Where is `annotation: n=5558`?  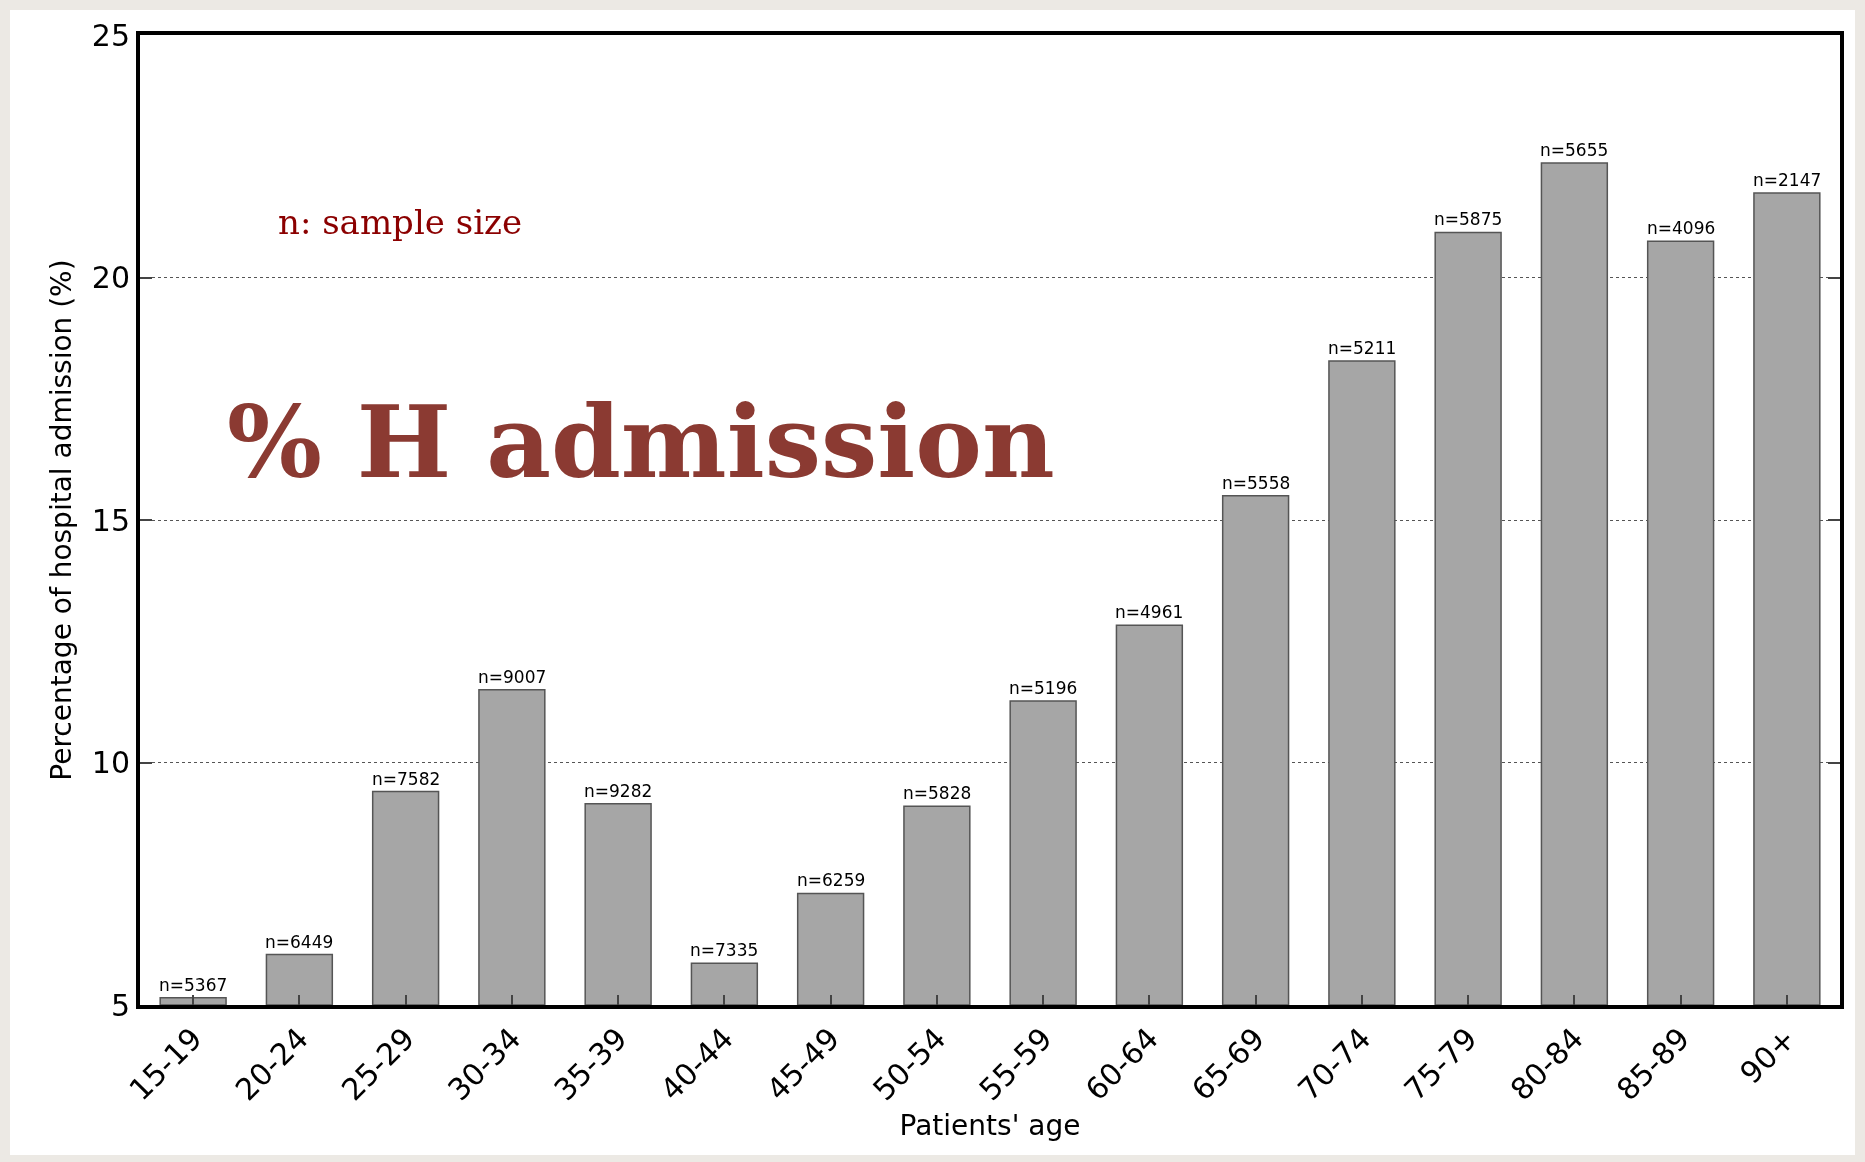 annotation: n=5558 is located at coordinates (1256, 483).